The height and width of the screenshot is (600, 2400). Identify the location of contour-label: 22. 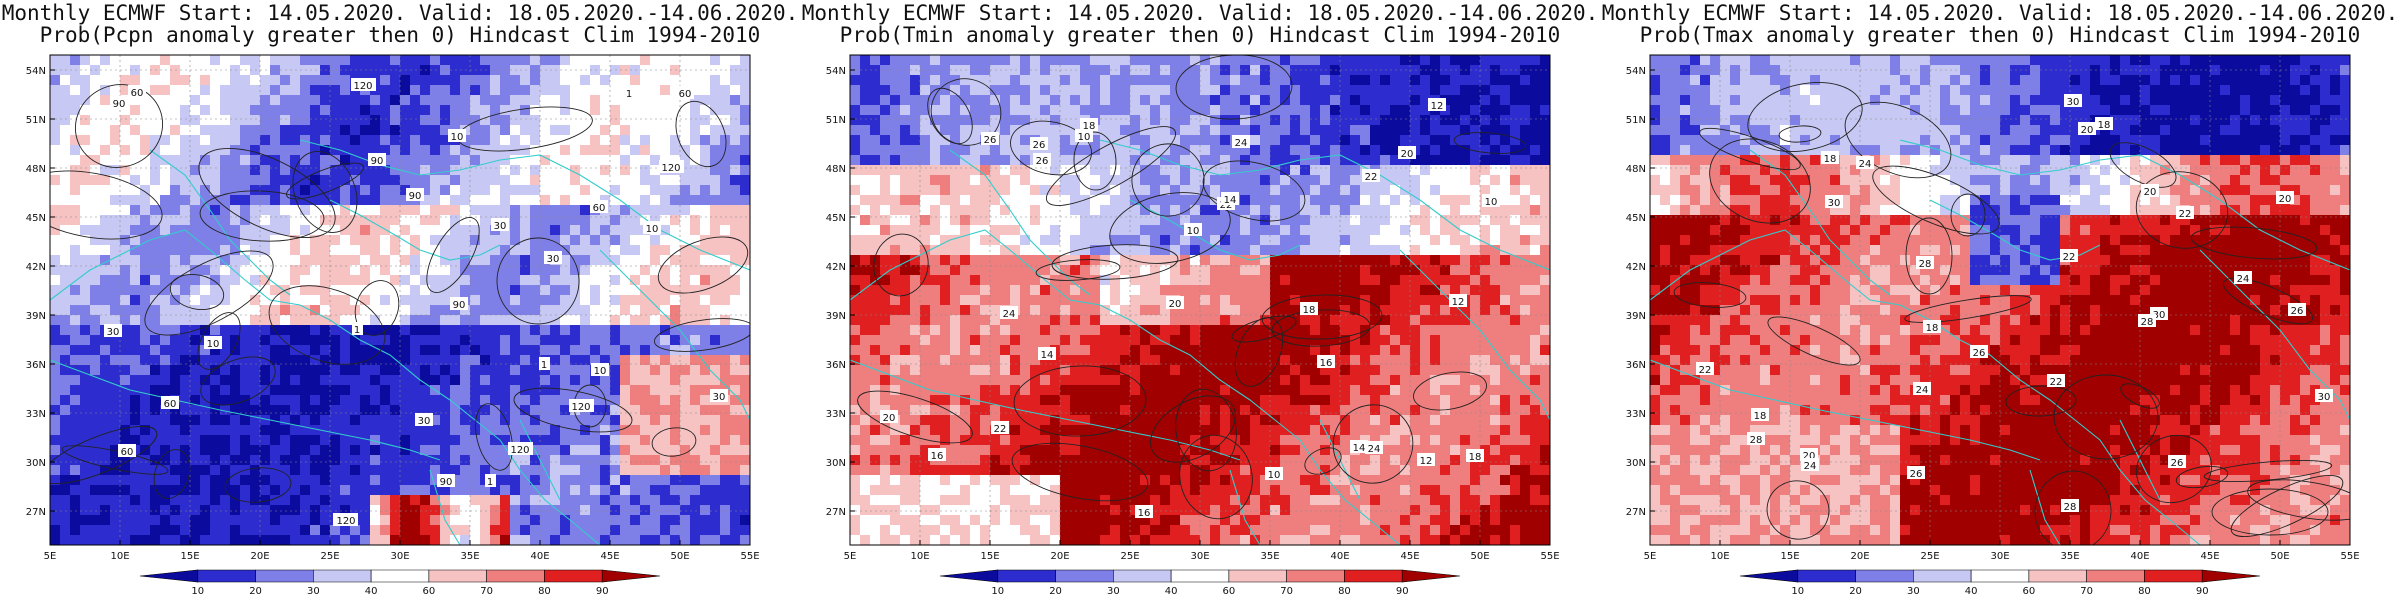
(2185, 213).